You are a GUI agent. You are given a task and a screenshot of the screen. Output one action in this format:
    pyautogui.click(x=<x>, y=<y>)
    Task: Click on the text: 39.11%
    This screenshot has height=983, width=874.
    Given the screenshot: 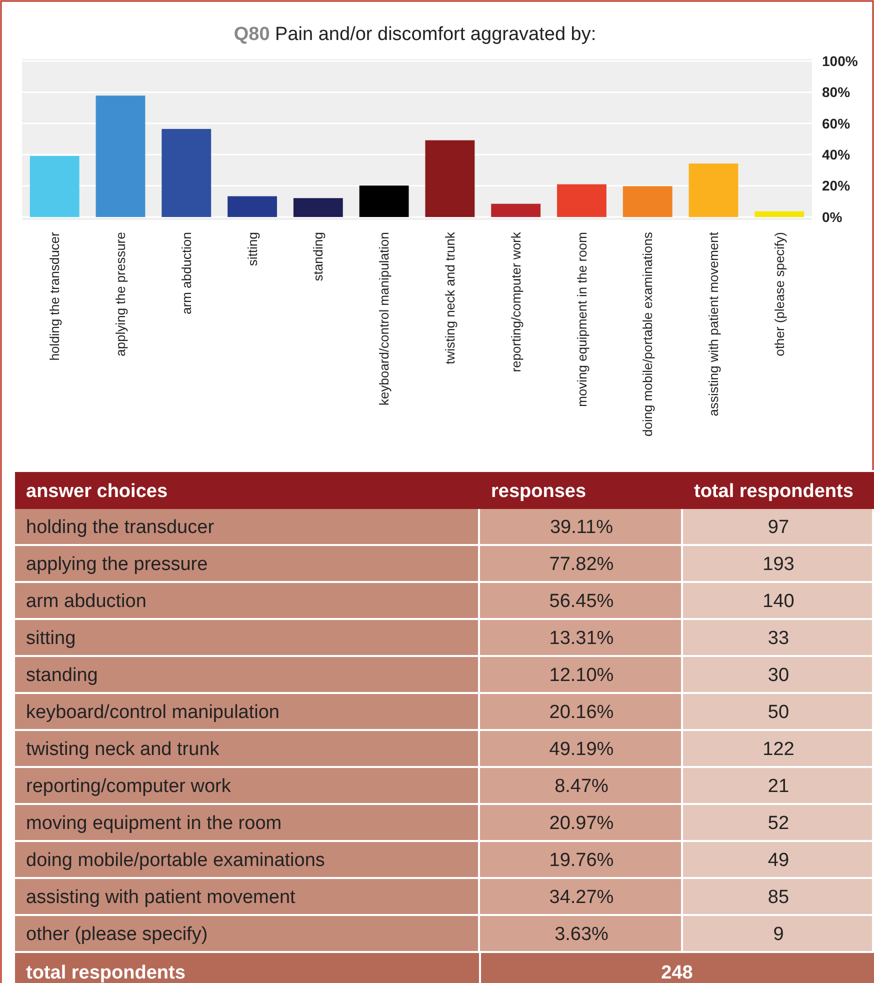 What is the action you would take?
    pyautogui.click(x=582, y=527)
    